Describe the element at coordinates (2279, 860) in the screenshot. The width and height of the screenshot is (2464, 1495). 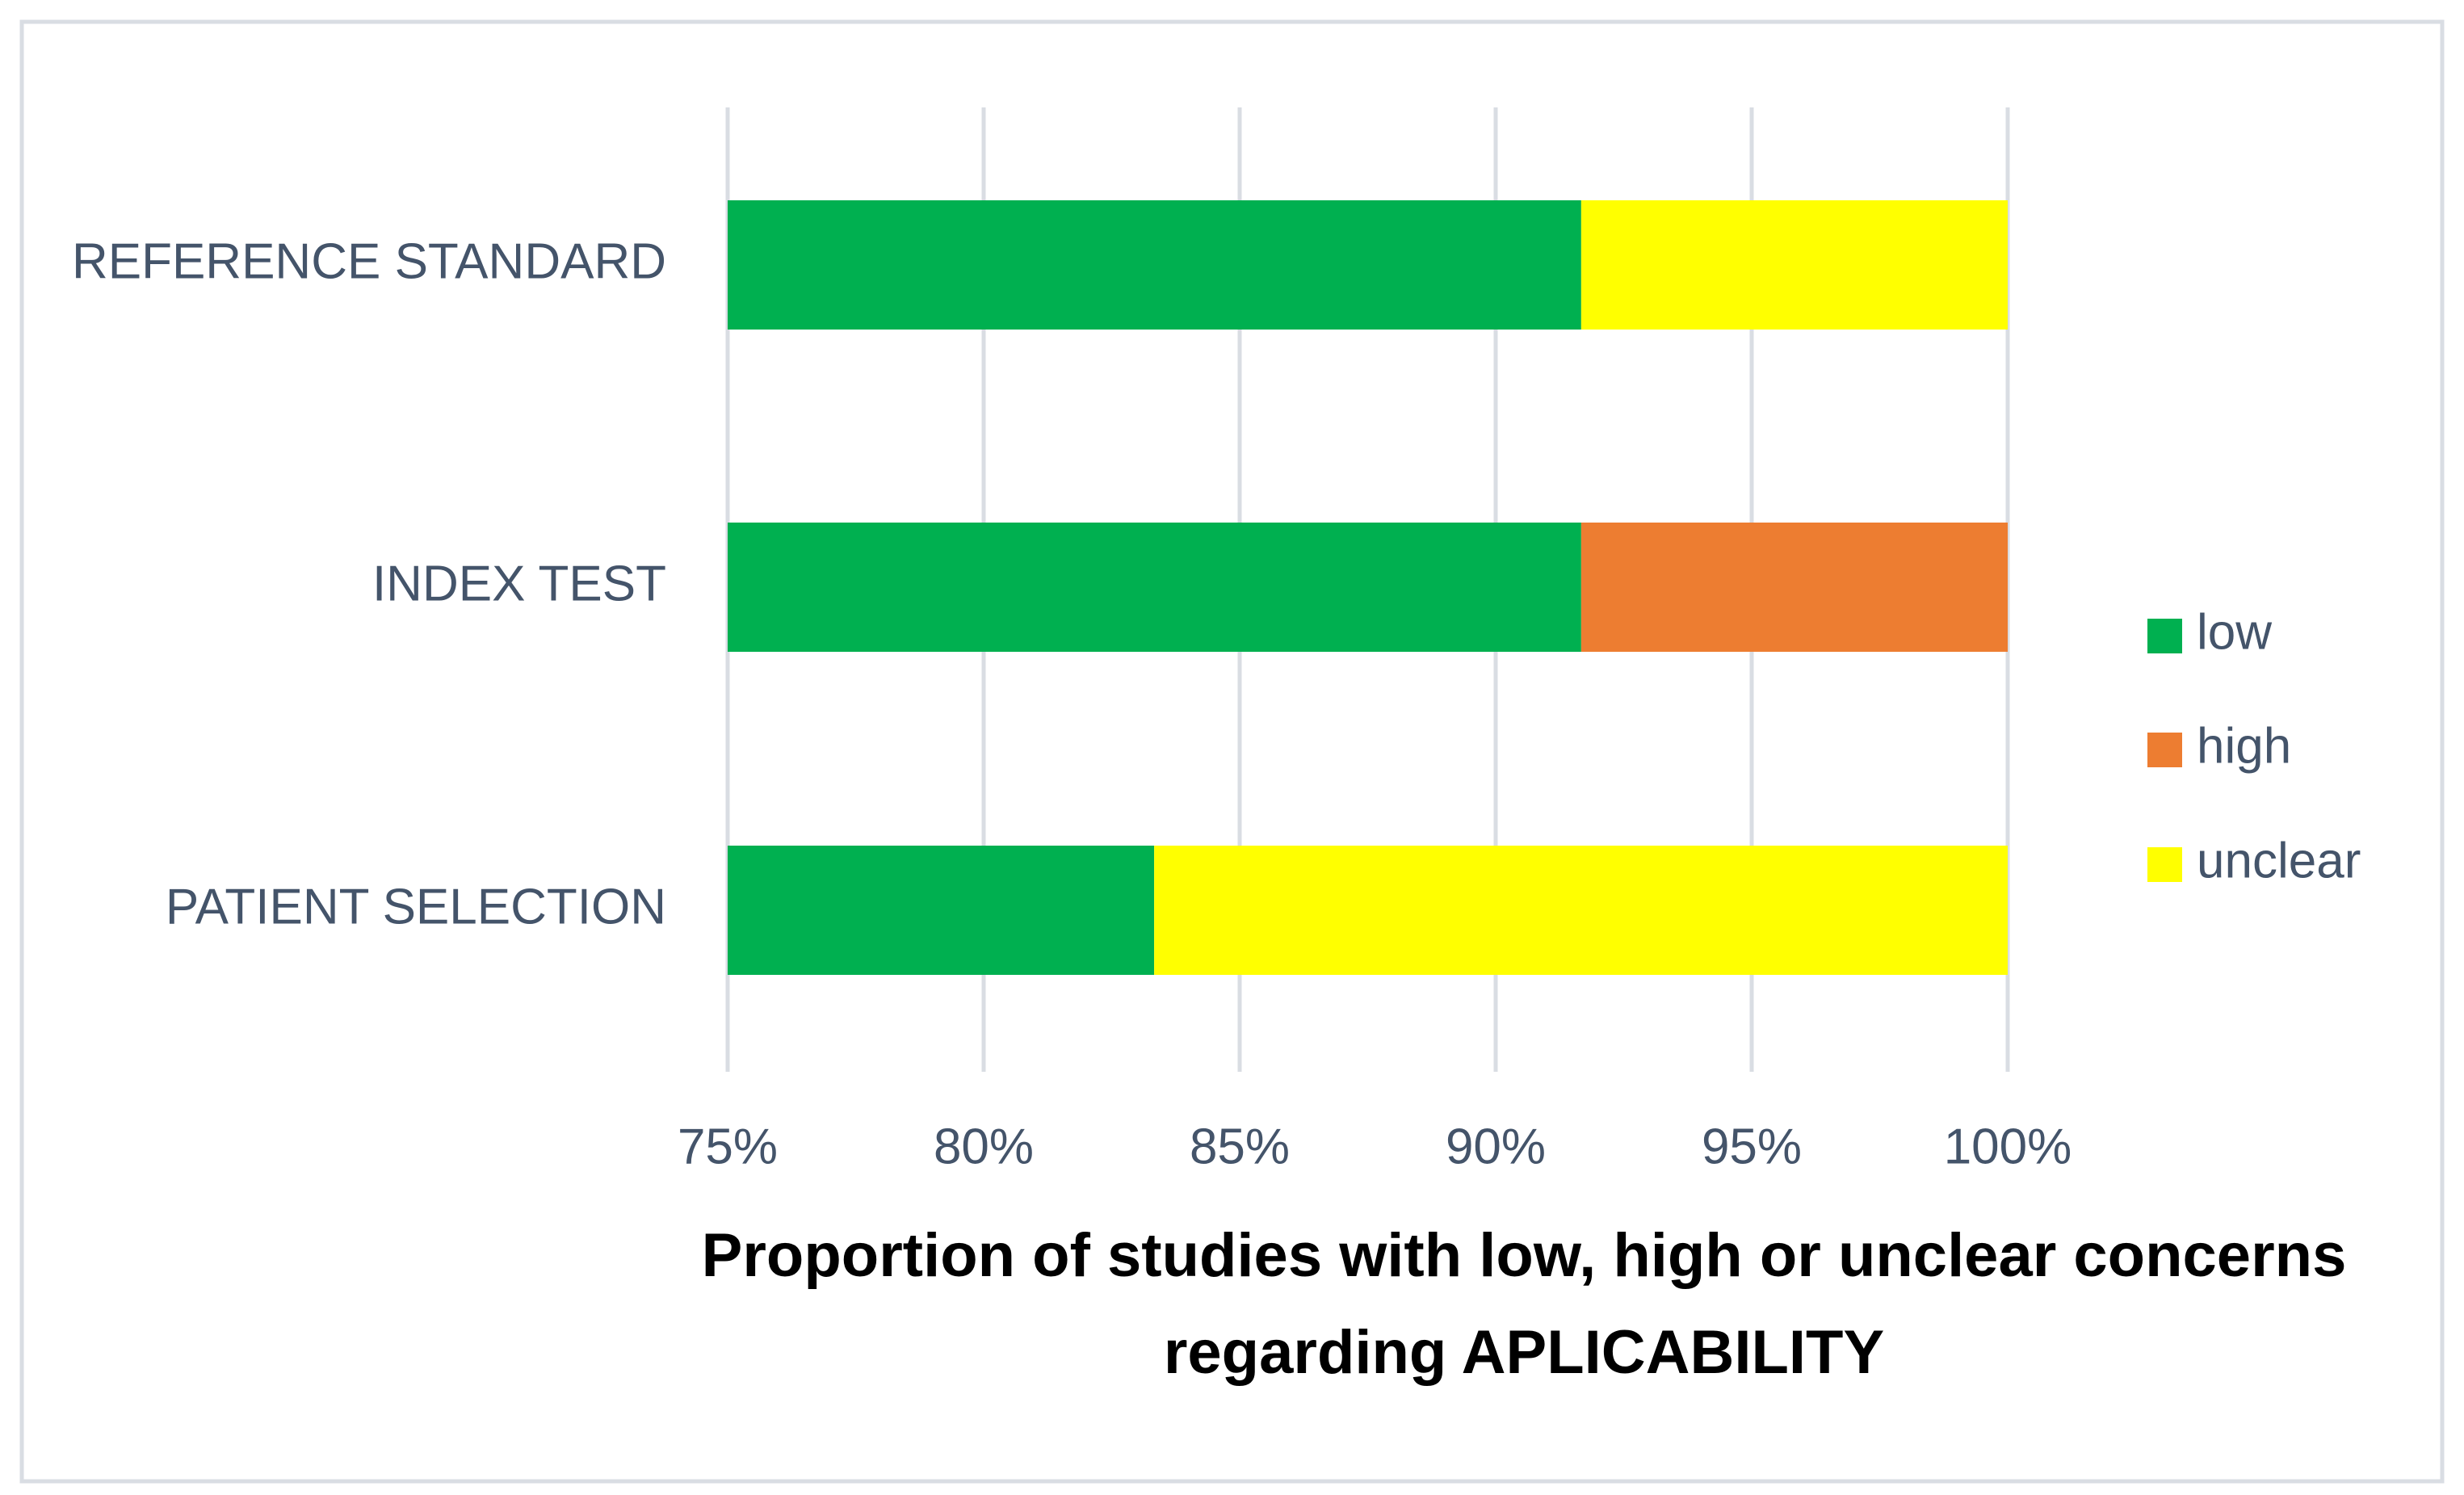
I see `legend-label: unclear` at that location.